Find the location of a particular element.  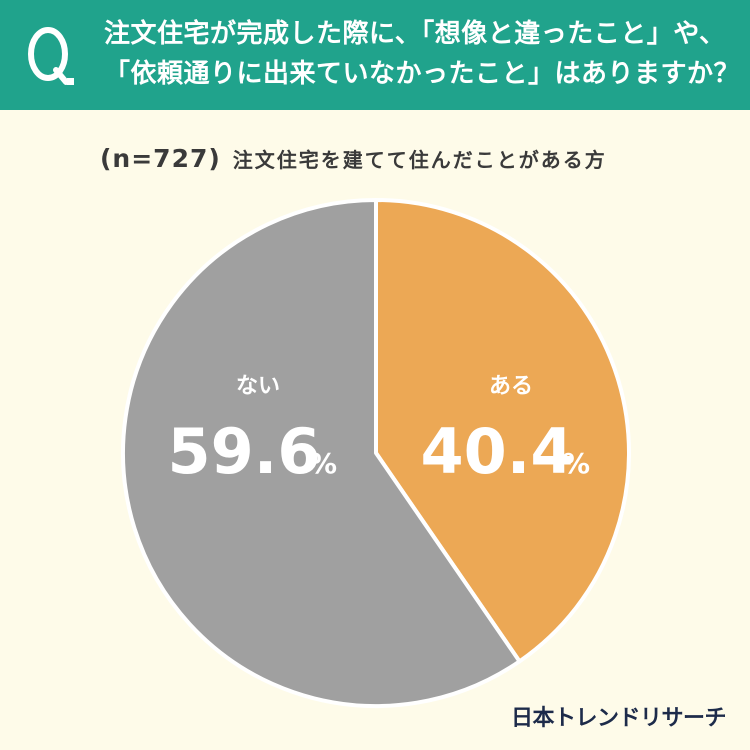

brand-logo: 日本トレンドリサーチ is located at coordinates (618, 718).